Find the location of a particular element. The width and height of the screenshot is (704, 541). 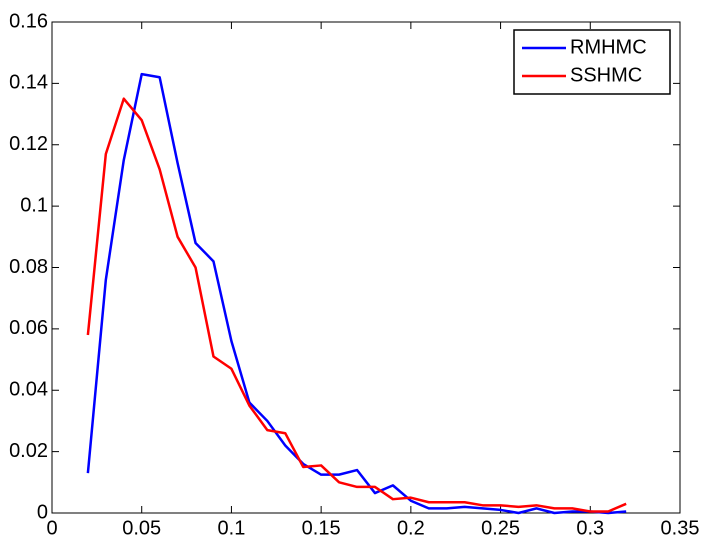

y-tick-label: 0.04 is located at coordinates (28, 390).